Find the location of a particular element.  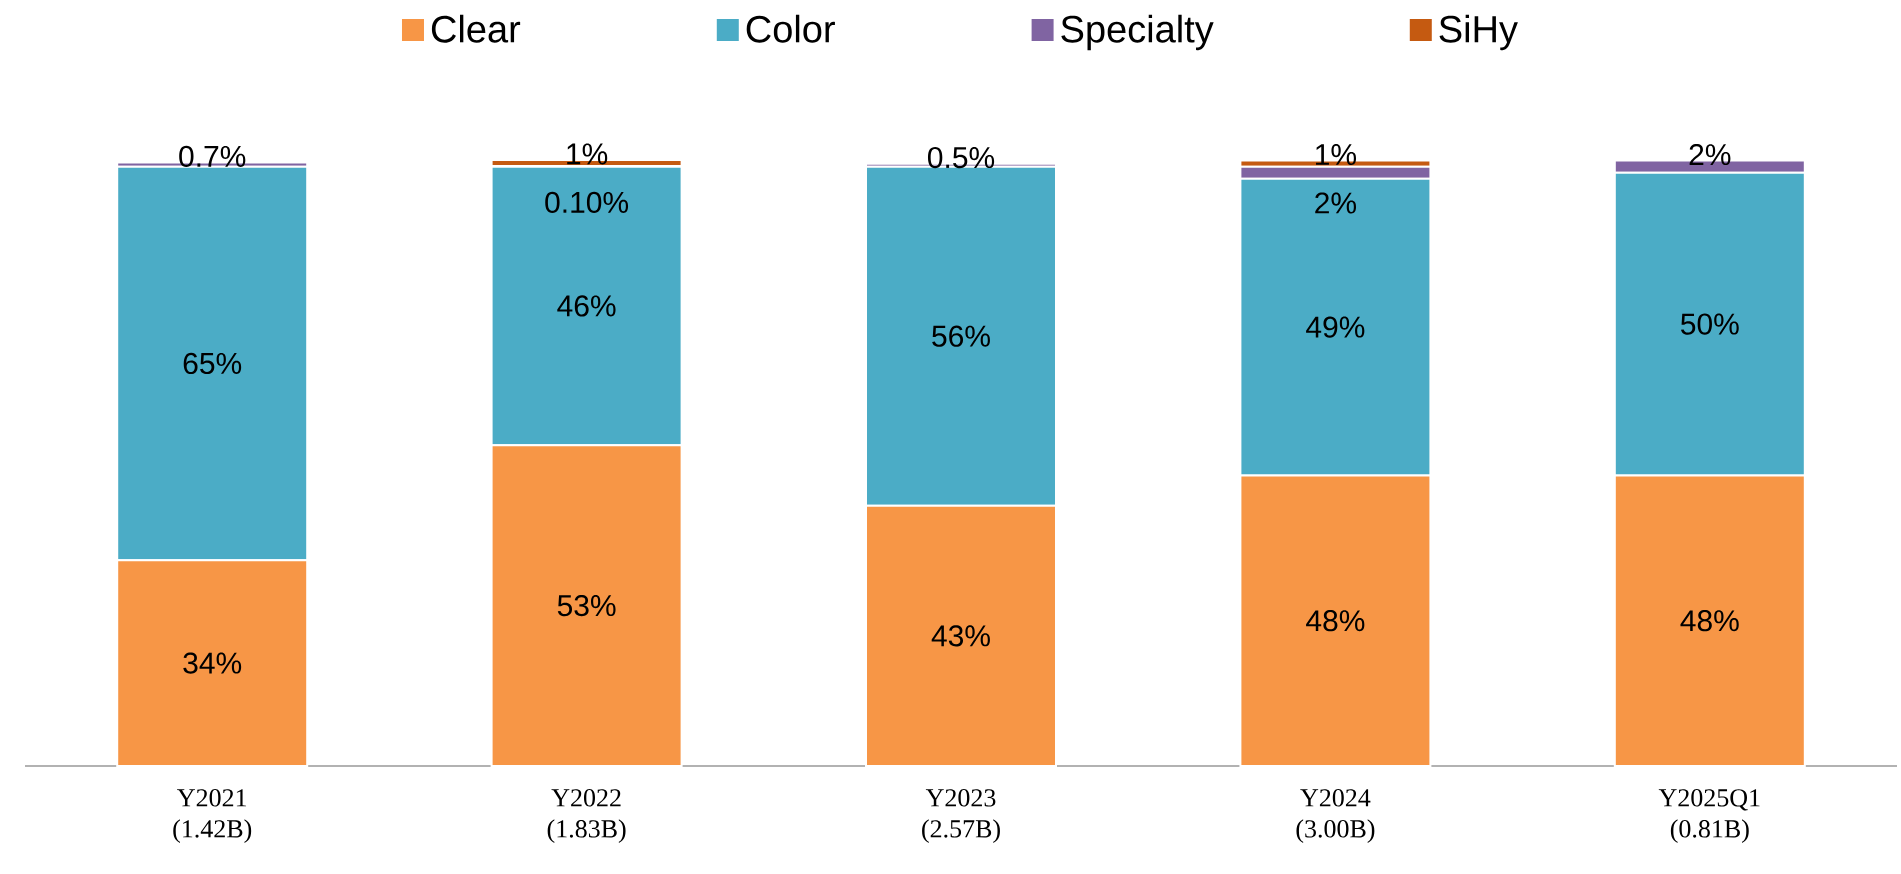

data-label: 56% is located at coordinates (961, 336).